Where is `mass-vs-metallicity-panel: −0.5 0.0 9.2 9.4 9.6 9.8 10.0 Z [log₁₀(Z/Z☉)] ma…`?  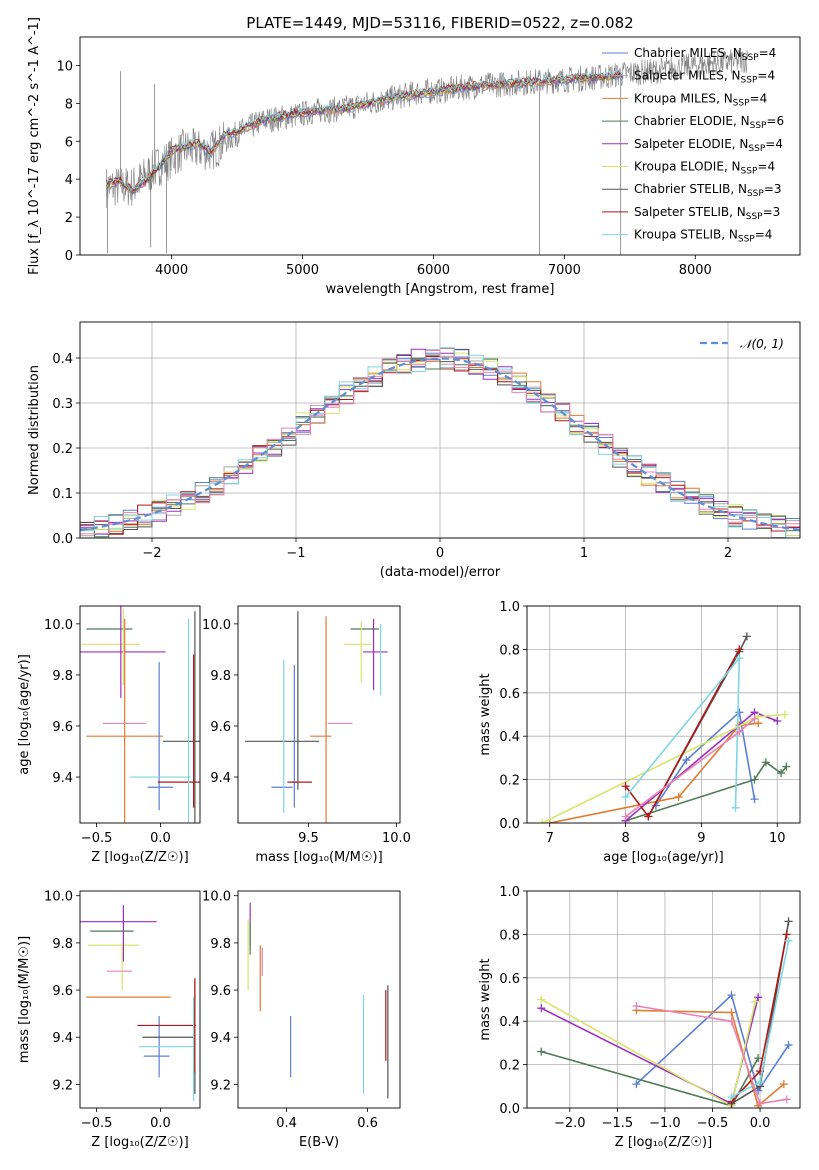
mass-vs-metallicity-panel: −0.5 0.0 9.2 9.4 9.6 9.8 10.0 Z [log₁₀(Z/Z☉)] ma… is located at coordinates (109, 1020).